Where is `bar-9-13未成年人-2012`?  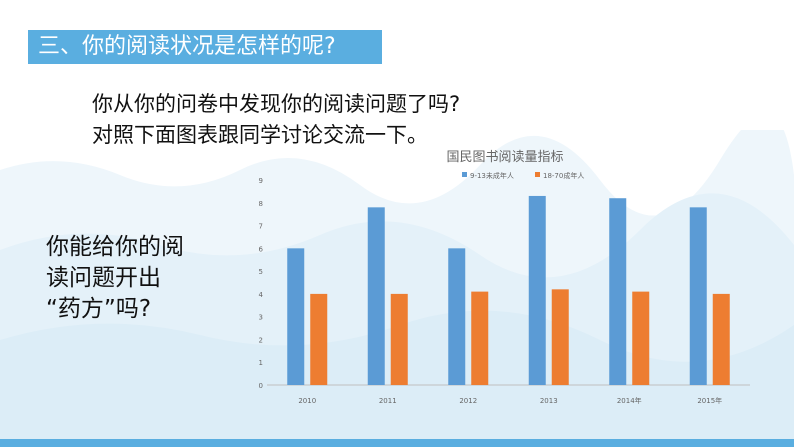
bar-9-13未成年人-2012 is located at coordinates (457, 316).